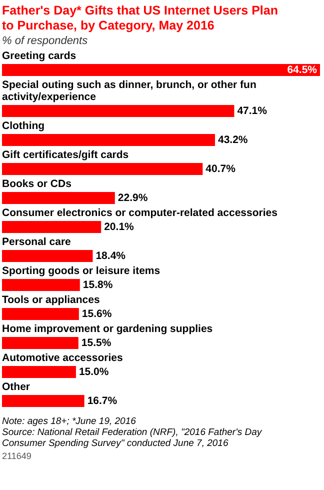 This screenshot has height=490, width=324. What do you see at coordinates (16, 387) in the screenshot?
I see `y-tick-label: Other` at bounding box center [16, 387].